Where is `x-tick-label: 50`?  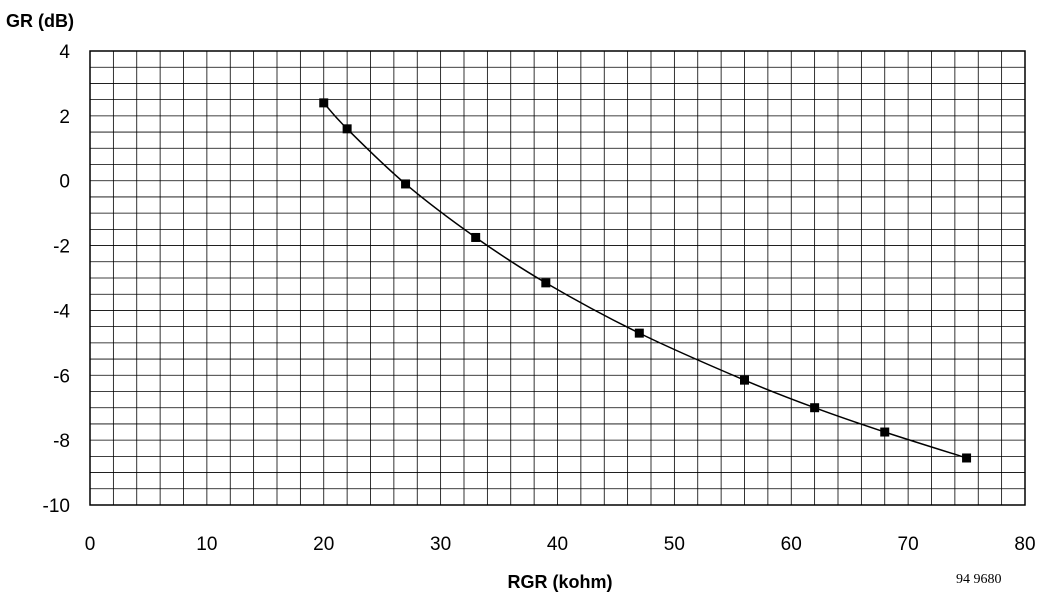
x-tick-label: 50 is located at coordinates (674, 544).